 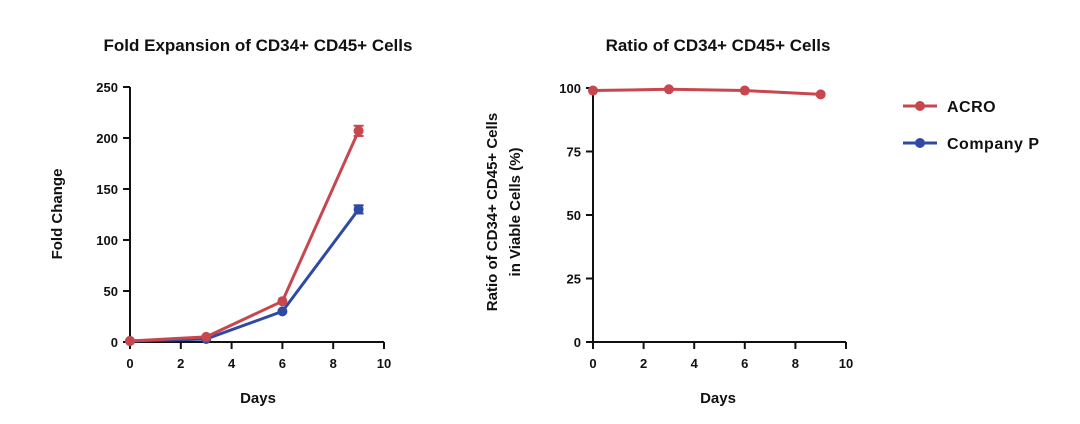 What do you see at coordinates (574, 152) in the screenshot?
I see `y-tick-label: 75` at bounding box center [574, 152].